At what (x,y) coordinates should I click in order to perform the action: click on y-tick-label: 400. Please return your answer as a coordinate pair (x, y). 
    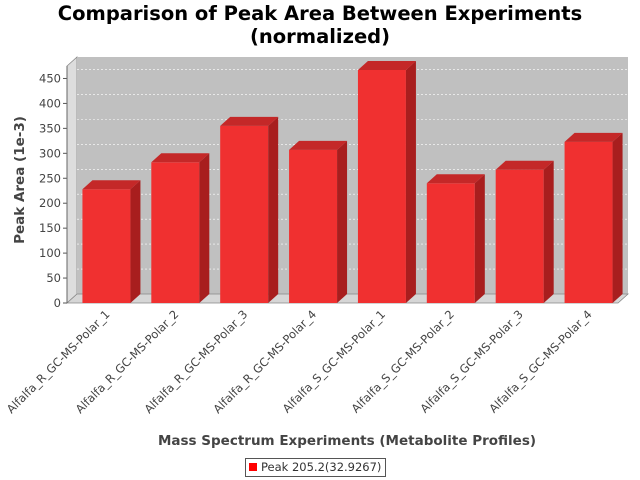
    Looking at the image, I should click on (50, 103).